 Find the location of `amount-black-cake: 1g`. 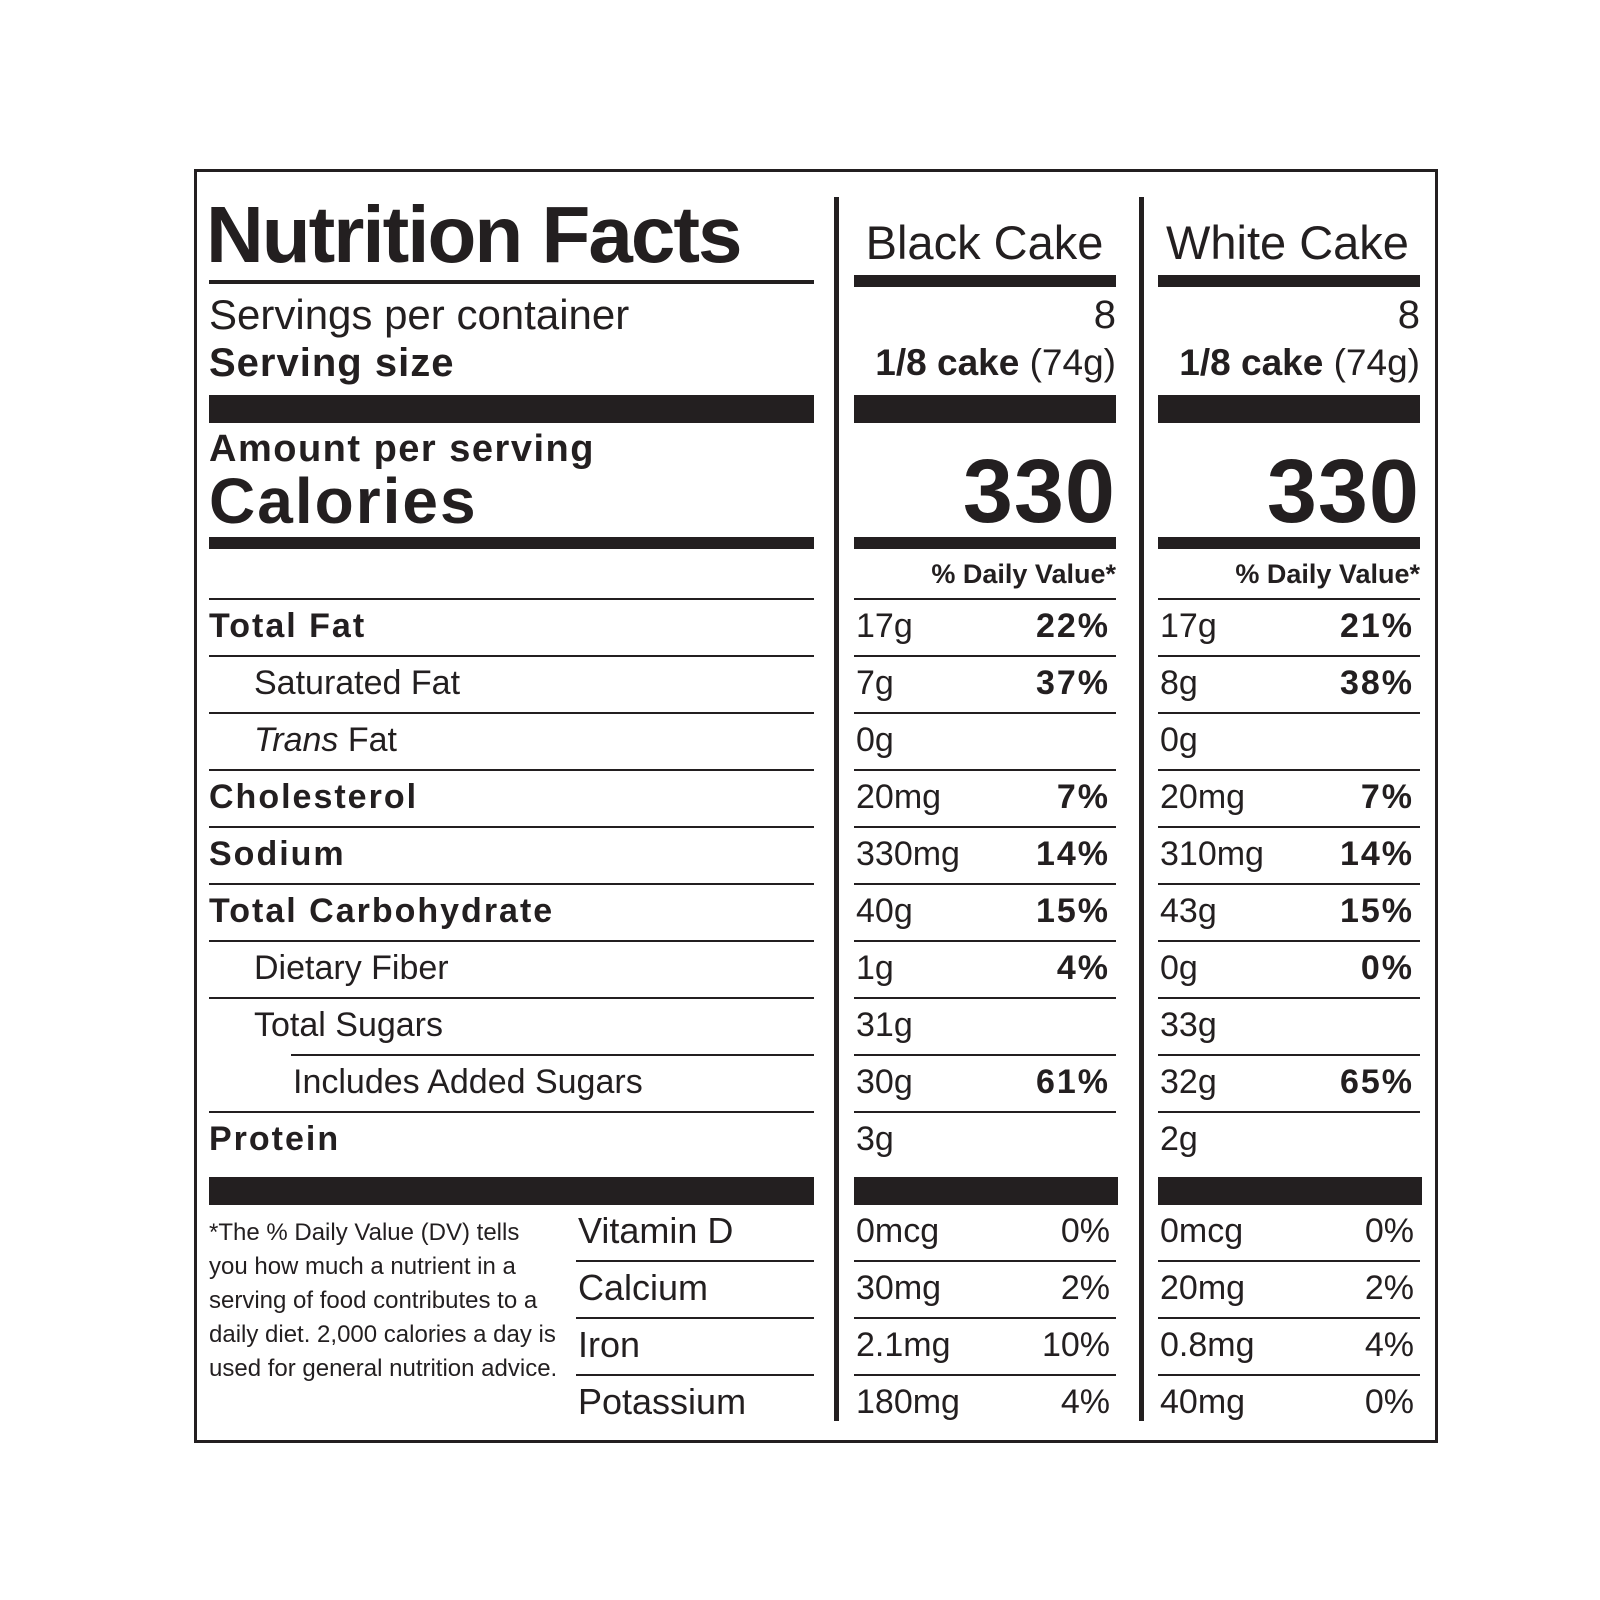

amount-black-cake: 1g is located at coordinates (875, 968).